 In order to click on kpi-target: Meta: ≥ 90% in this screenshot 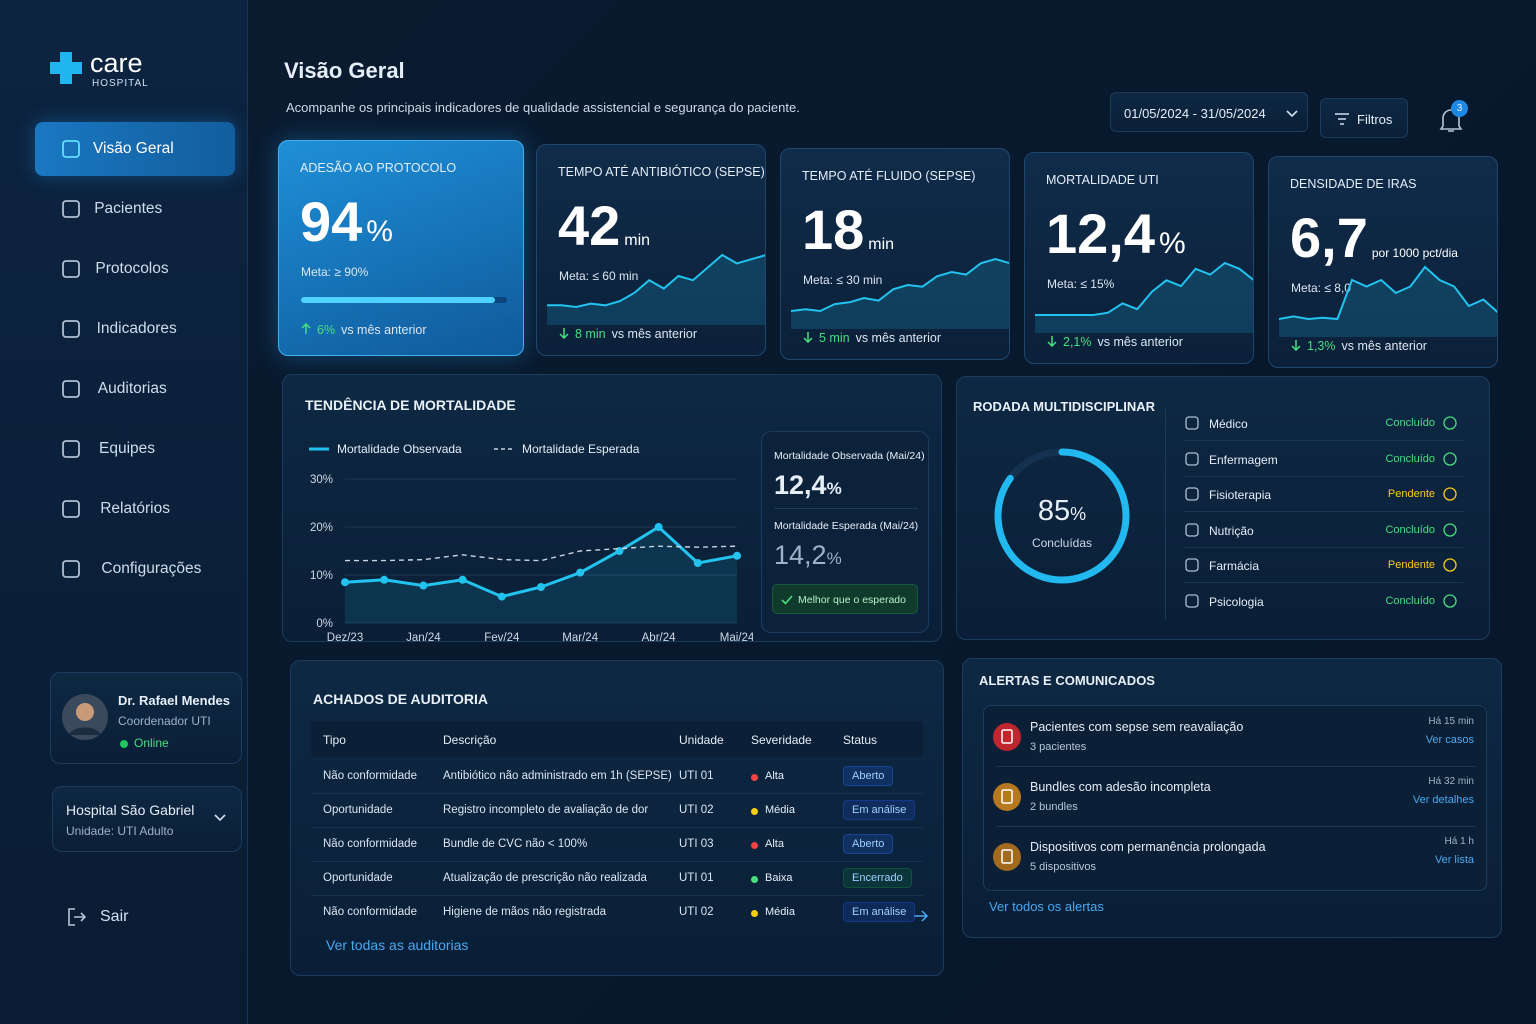, I will do `click(335, 272)`.